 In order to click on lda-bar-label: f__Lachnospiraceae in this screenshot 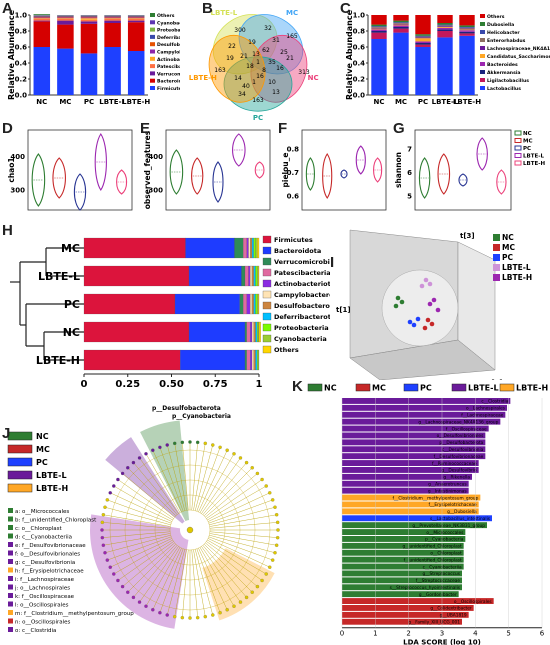, I will do `click(482, 416)`.